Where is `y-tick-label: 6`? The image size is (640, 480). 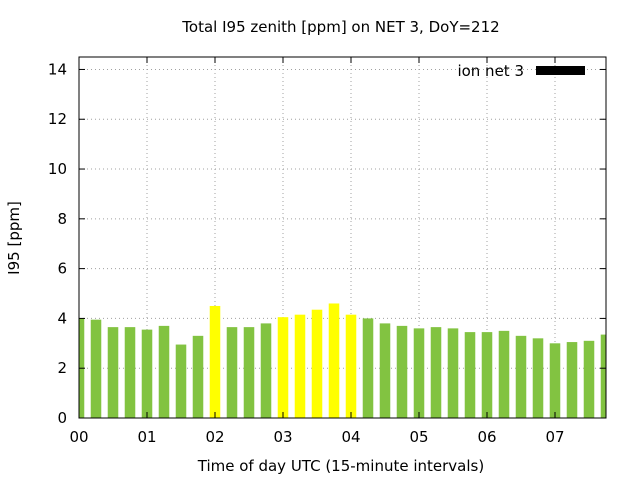 y-tick-label: 6 is located at coordinates (62, 269).